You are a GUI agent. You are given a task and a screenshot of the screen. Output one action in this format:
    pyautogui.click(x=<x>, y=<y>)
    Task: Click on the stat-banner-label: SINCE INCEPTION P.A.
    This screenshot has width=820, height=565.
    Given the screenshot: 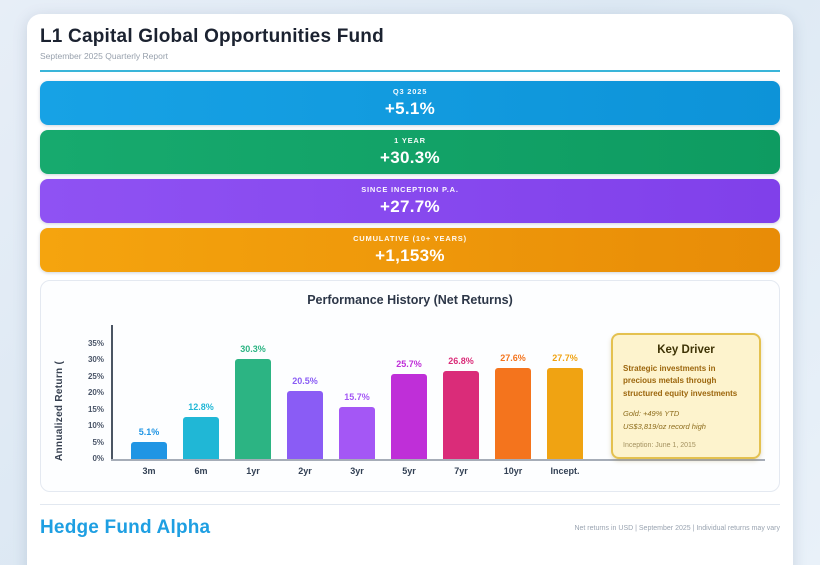 What is the action you would take?
    pyautogui.click(x=410, y=189)
    